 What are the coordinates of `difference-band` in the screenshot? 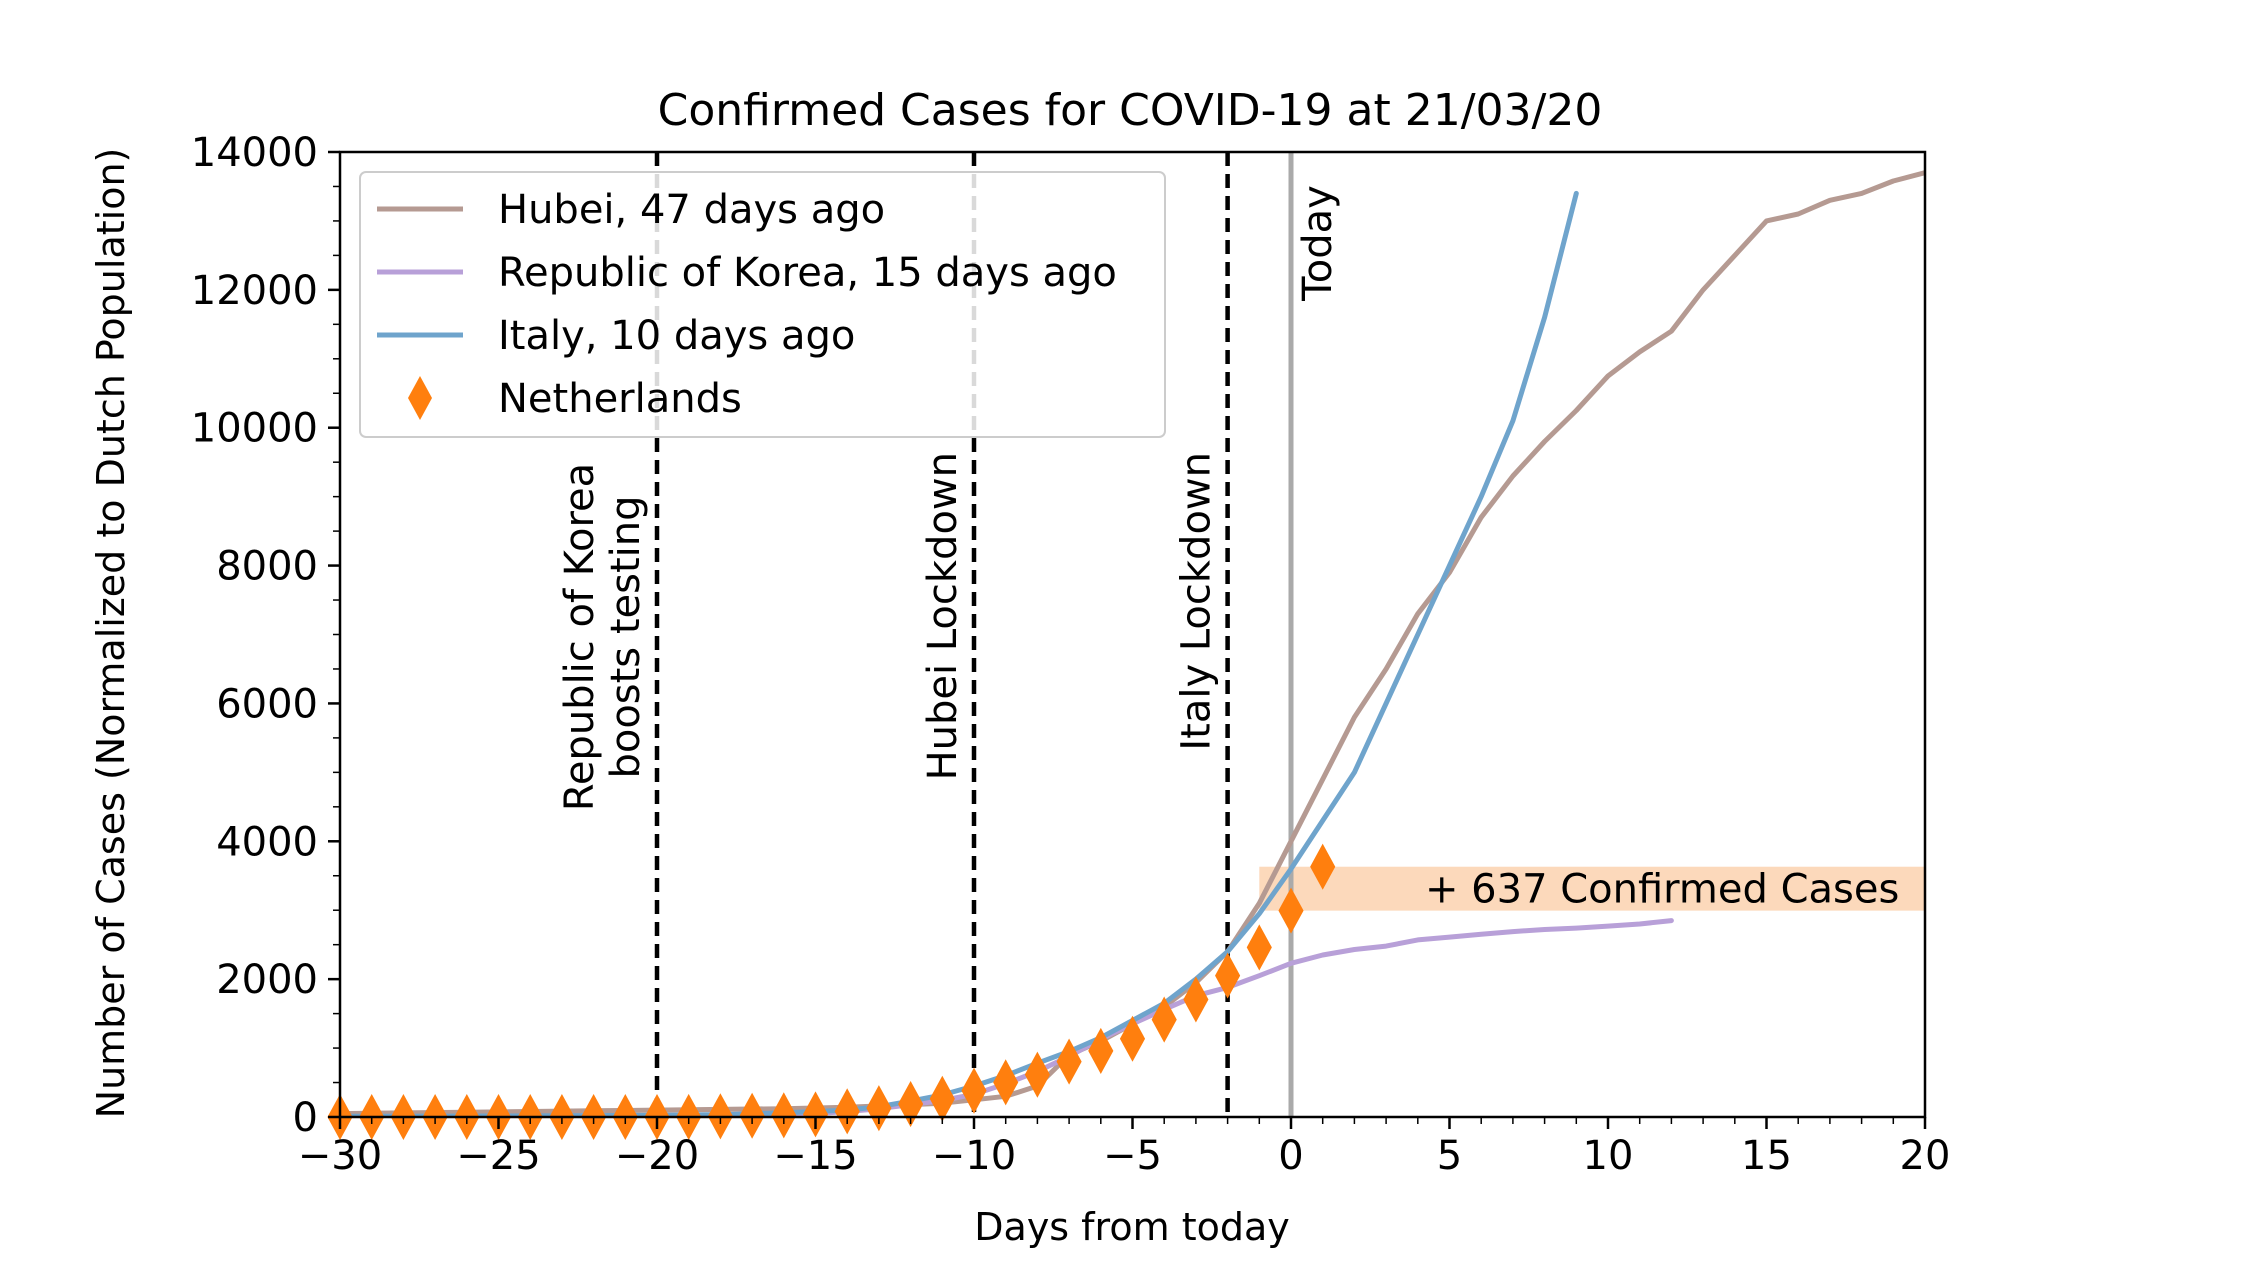 It's located at (1592, 888).